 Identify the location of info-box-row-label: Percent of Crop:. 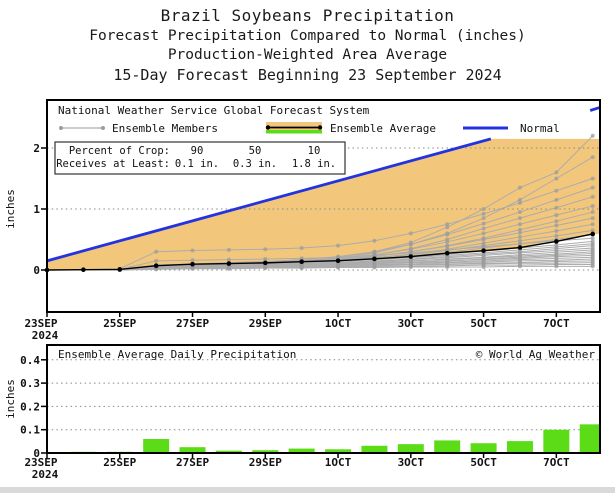
(119, 151).